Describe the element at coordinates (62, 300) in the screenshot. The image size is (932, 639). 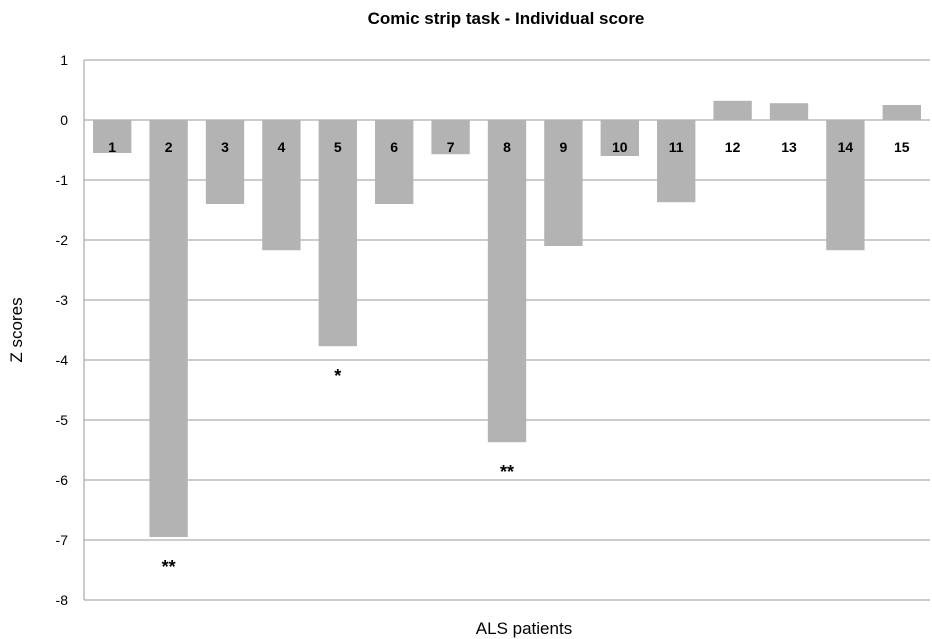
I see `y-tick-label: -3` at that location.